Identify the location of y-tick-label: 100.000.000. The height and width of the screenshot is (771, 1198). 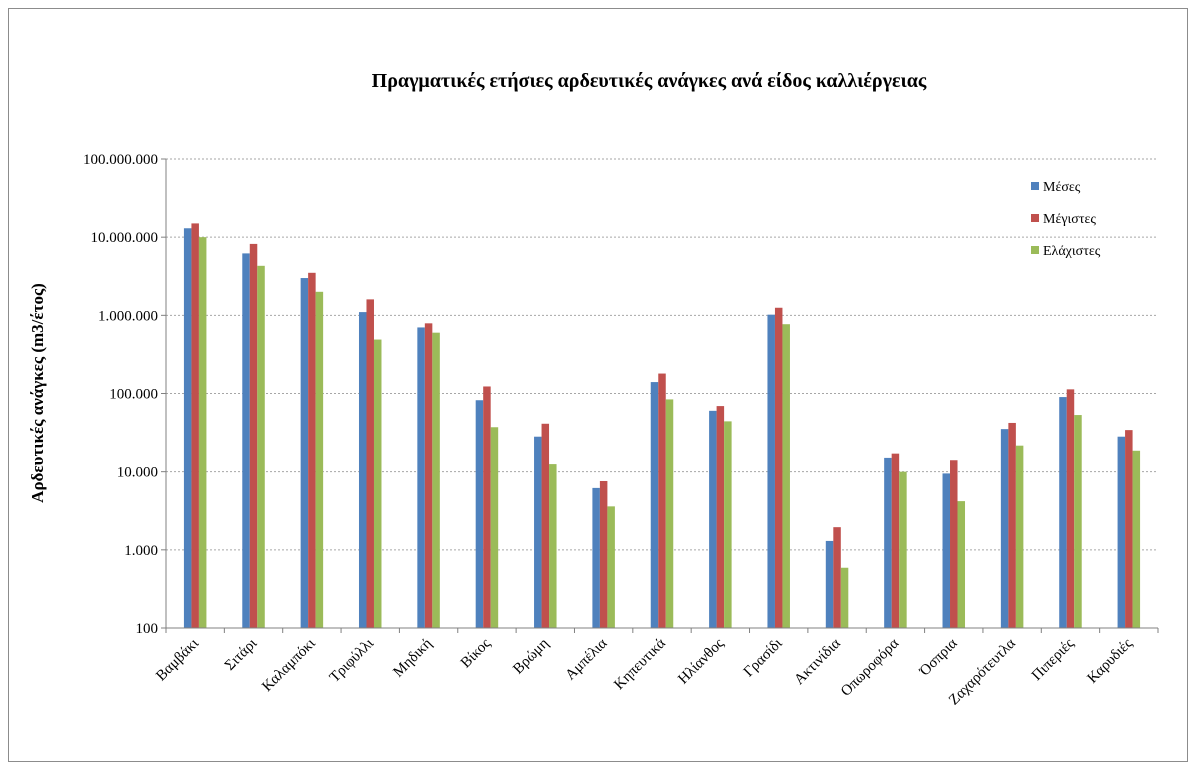
(120, 160).